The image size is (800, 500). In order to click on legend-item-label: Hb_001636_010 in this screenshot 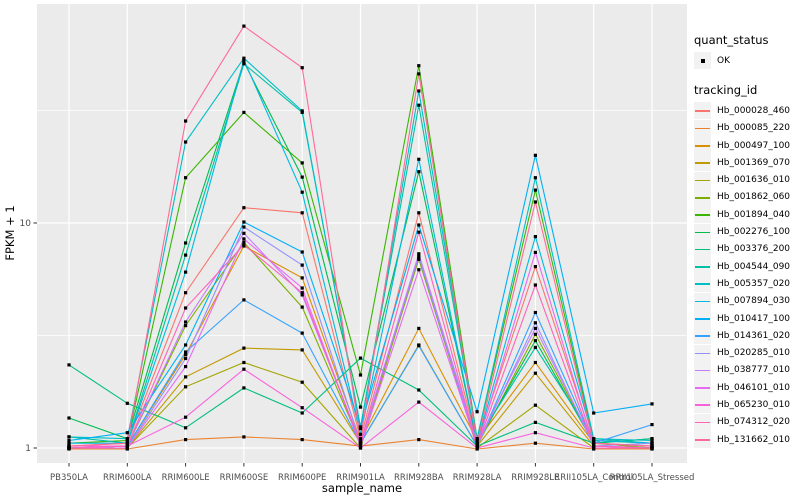, I will do `click(754, 180)`.